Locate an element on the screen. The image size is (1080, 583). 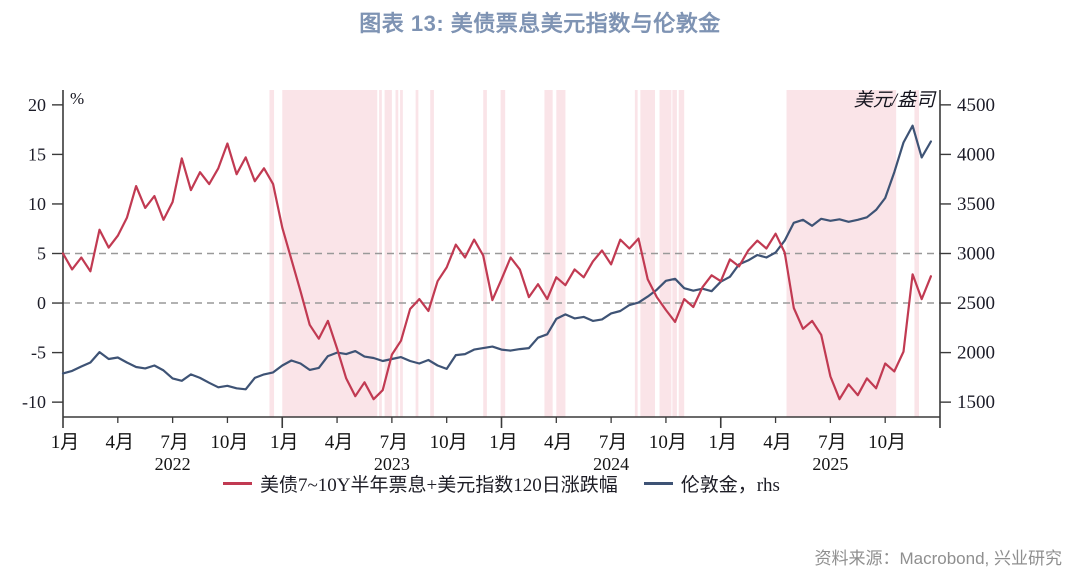
red-line-swatch is located at coordinates (238, 483).